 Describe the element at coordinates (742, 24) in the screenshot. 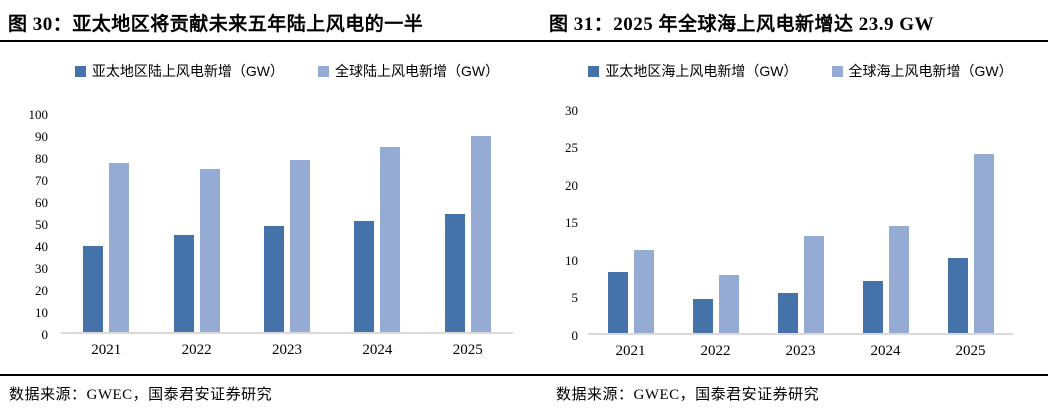

I see `figure-31-title: 图 31：2025 年全球海上风电新增达 23.9 GW` at that location.